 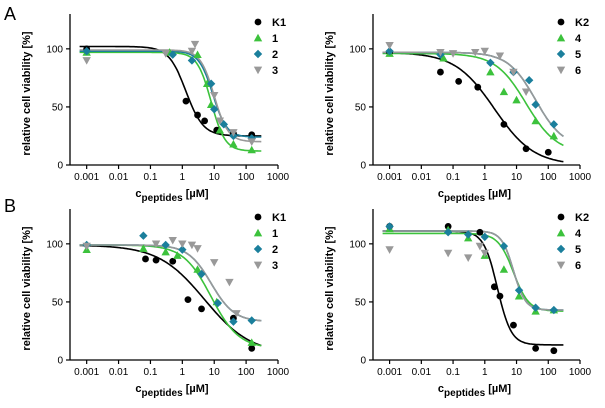 What do you see at coordinates (578, 55) in the screenshot?
I see `legend-label-5: 5` at bounding box center [578, 55].